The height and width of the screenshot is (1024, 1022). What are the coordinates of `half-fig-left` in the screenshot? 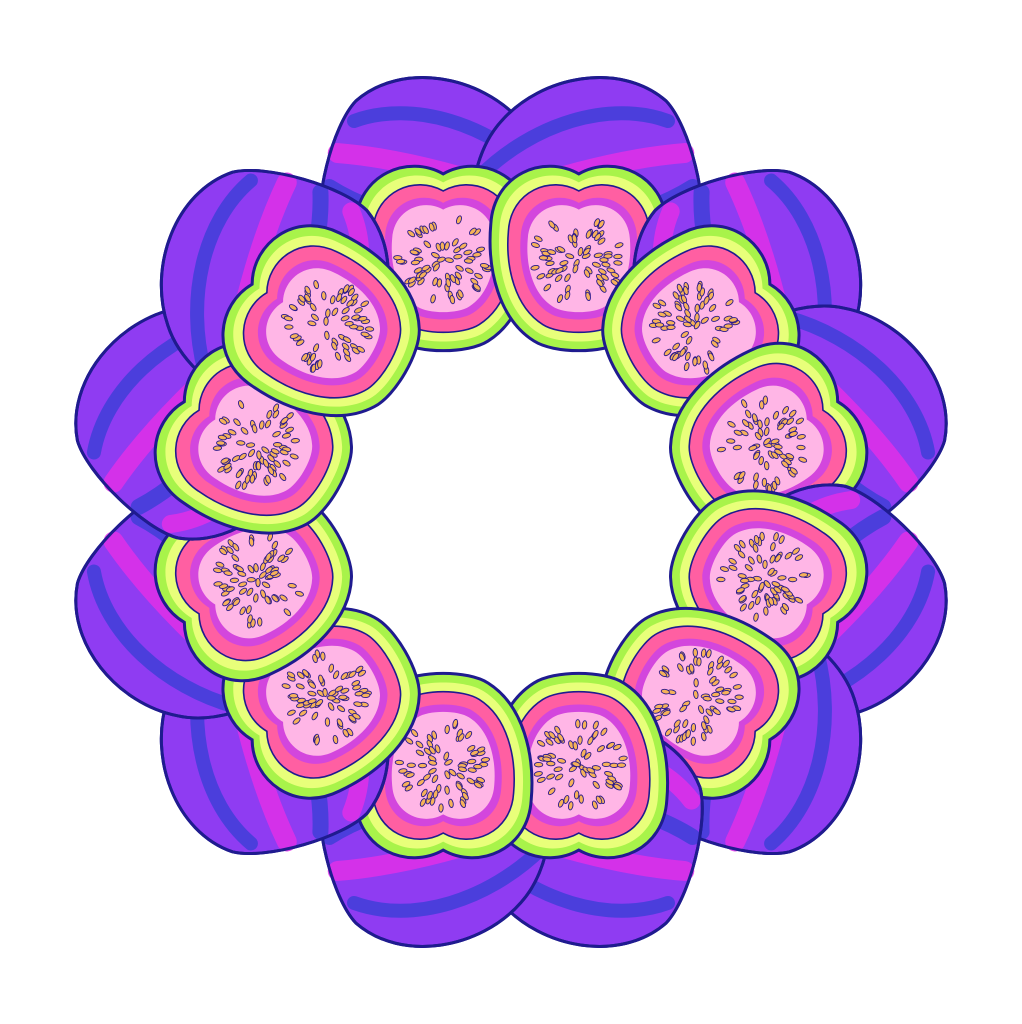 It's located at (321, 703).